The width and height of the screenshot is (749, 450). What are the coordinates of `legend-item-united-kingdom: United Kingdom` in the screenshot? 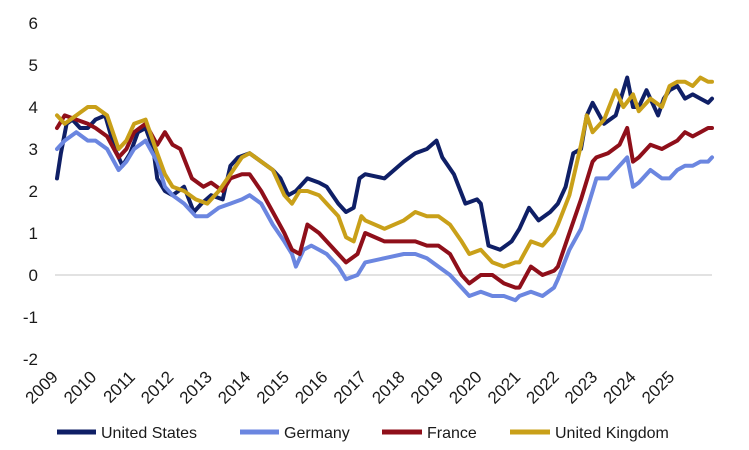 It's located at (589, 433).